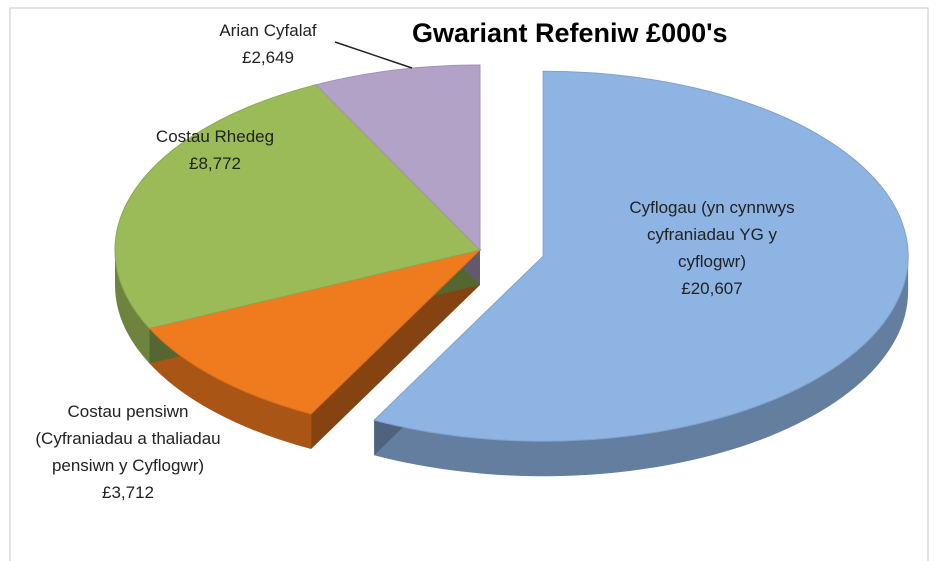 The height and width of the screenshot is (561, 938). I want to click on data-label: Costau Rhedeg £8,772, so click(215, 150).